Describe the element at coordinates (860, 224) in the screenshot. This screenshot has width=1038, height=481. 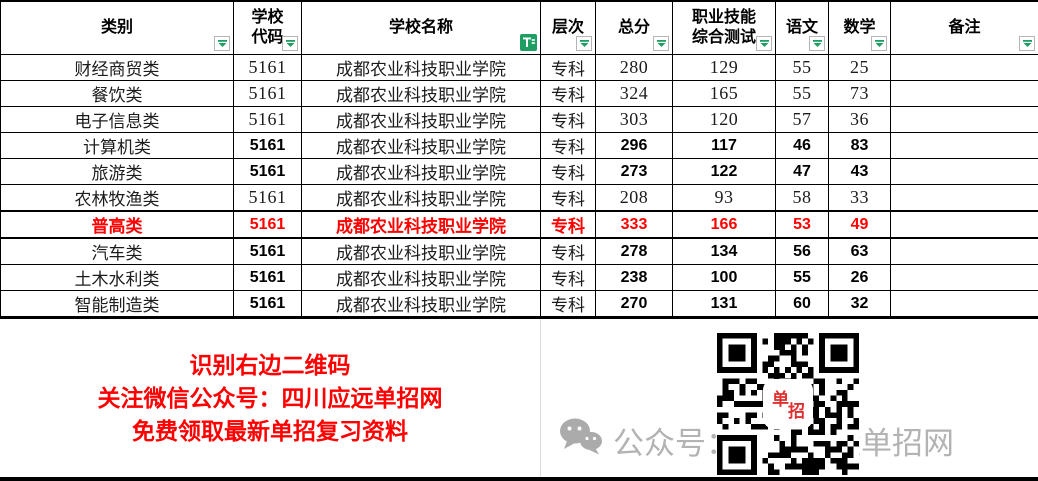
I see `cell-math: 49` at that location.